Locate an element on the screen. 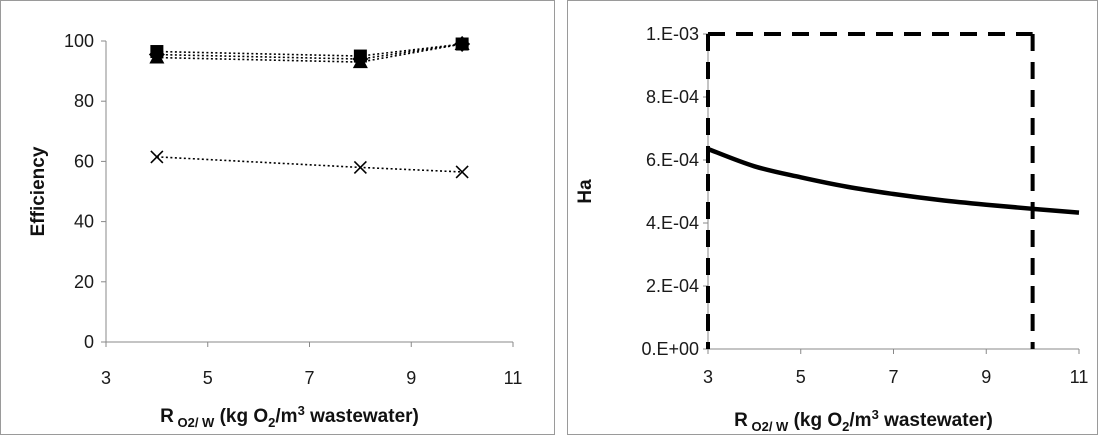 Image resolution: width=1098 pixels, height=436 pixels. y-tick-label: 40 is located at coordinates (84, 222).